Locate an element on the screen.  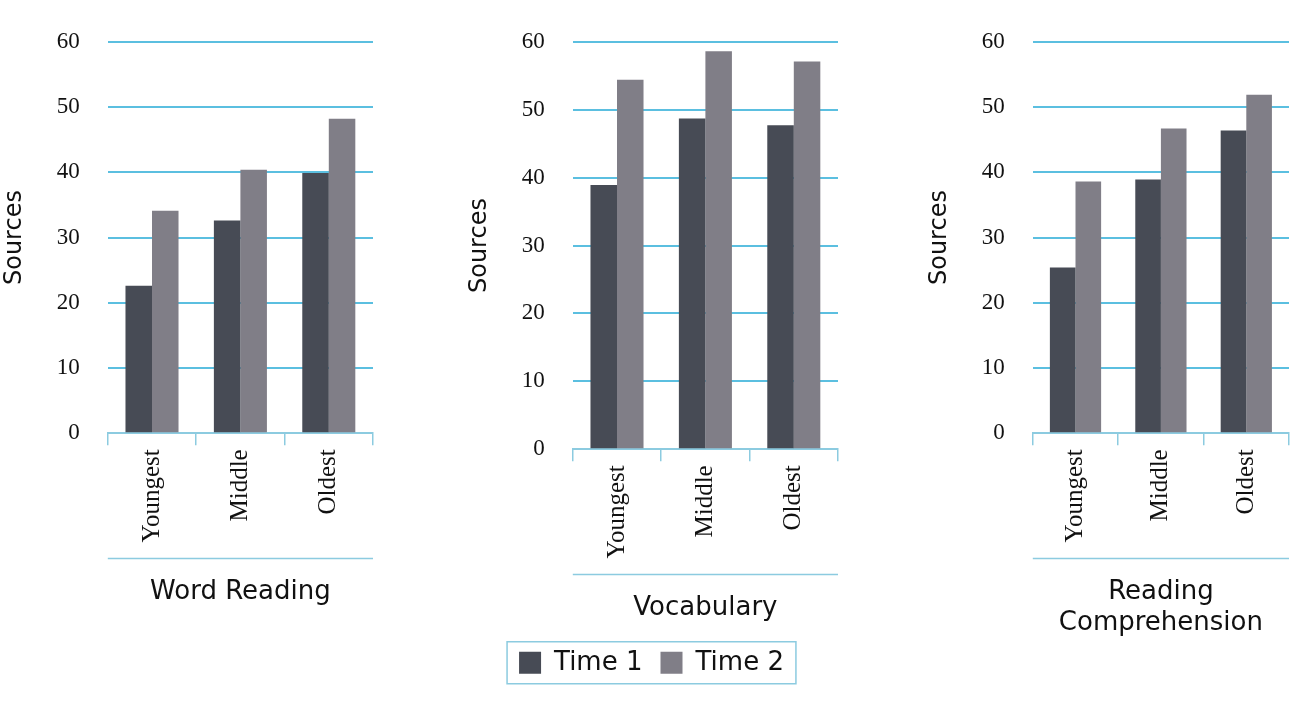
x-axis-title: Reading Comprehension is located at coordinates (1160, 605).